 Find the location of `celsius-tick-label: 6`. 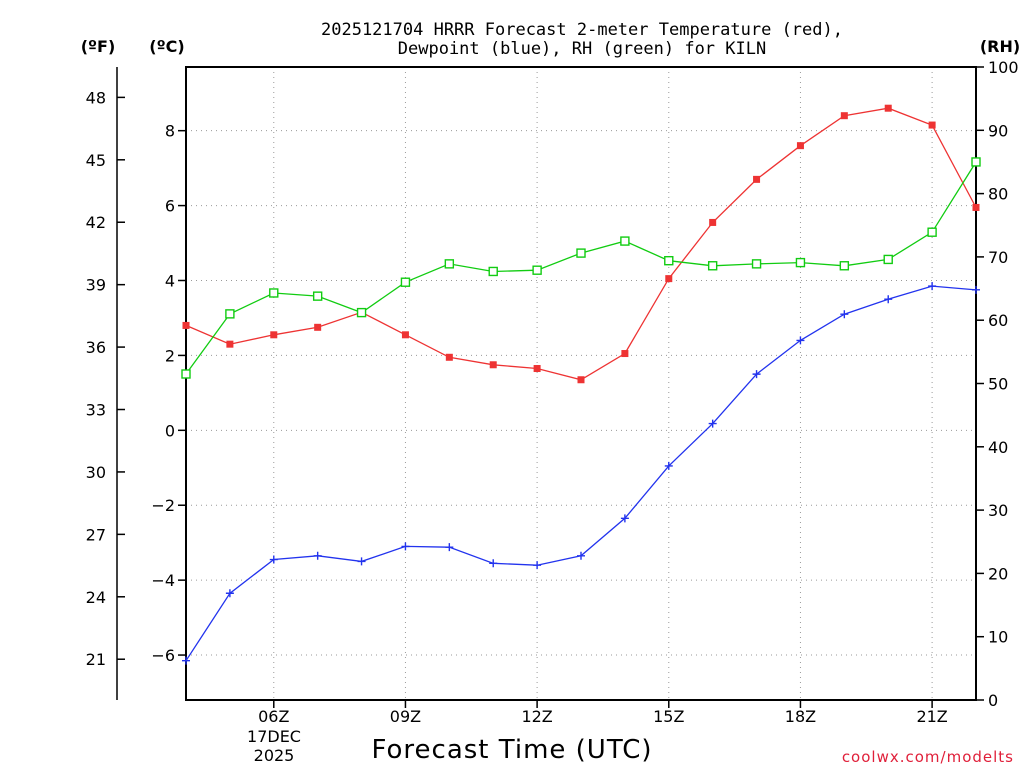

celsius-tick-label: 6 is located at coordinates (170, 206).